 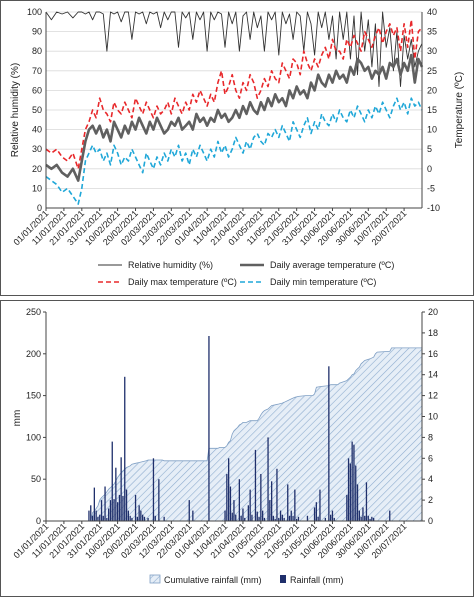 What do you see at coordinates (432, 130) in the screenshot?
I see `top-right-tick-label: 10` at bounding box center [432, 130].